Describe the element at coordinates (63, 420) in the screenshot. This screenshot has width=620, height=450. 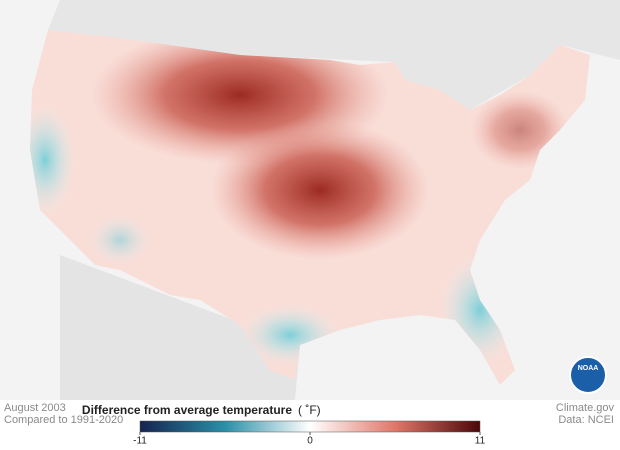
I see `baseline: Compared to 1991-2020` at that location.